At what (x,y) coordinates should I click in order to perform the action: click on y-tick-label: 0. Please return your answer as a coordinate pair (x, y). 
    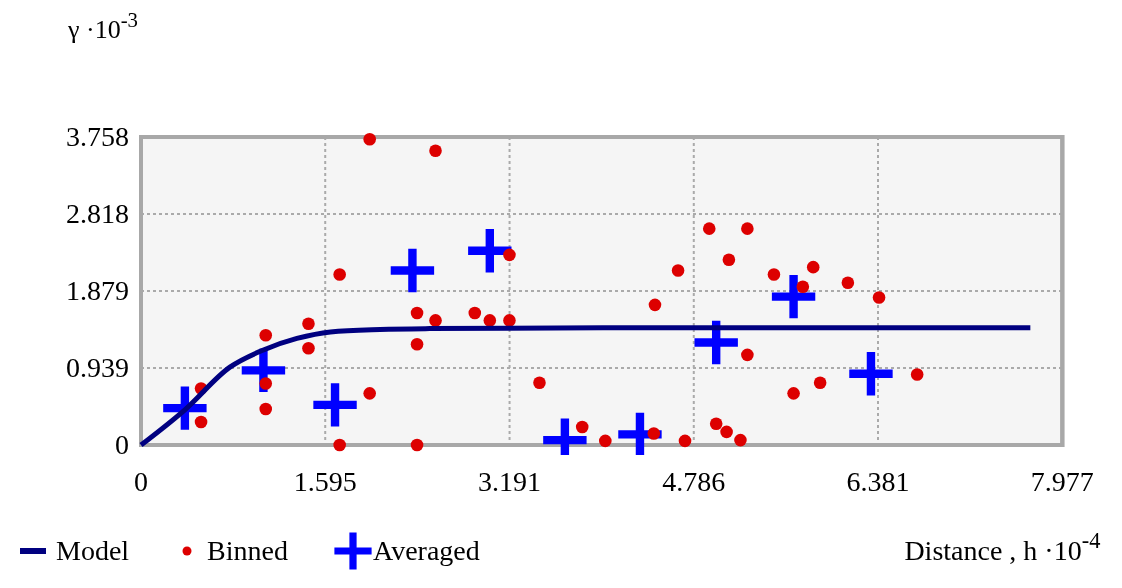
    Looking at the image, I should click on (122, 444).